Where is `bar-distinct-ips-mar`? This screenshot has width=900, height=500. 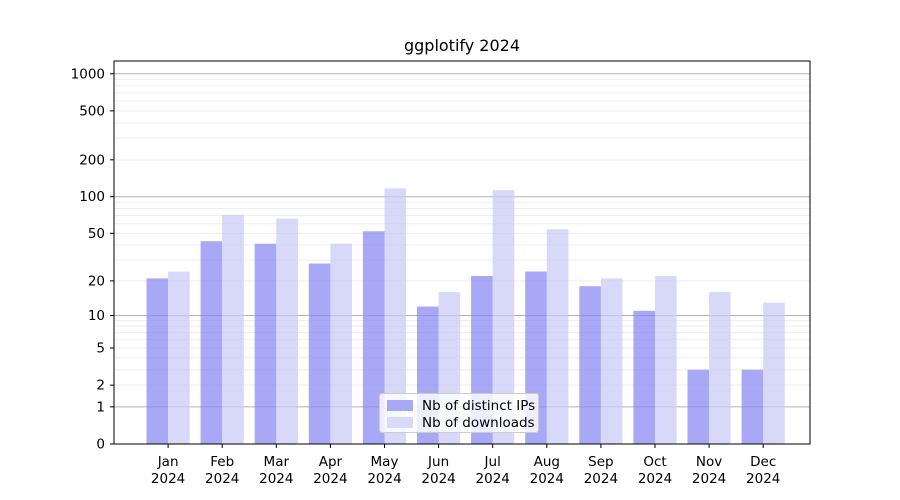
bar-distinct-ips-mar is located at coordinates (265, 343).